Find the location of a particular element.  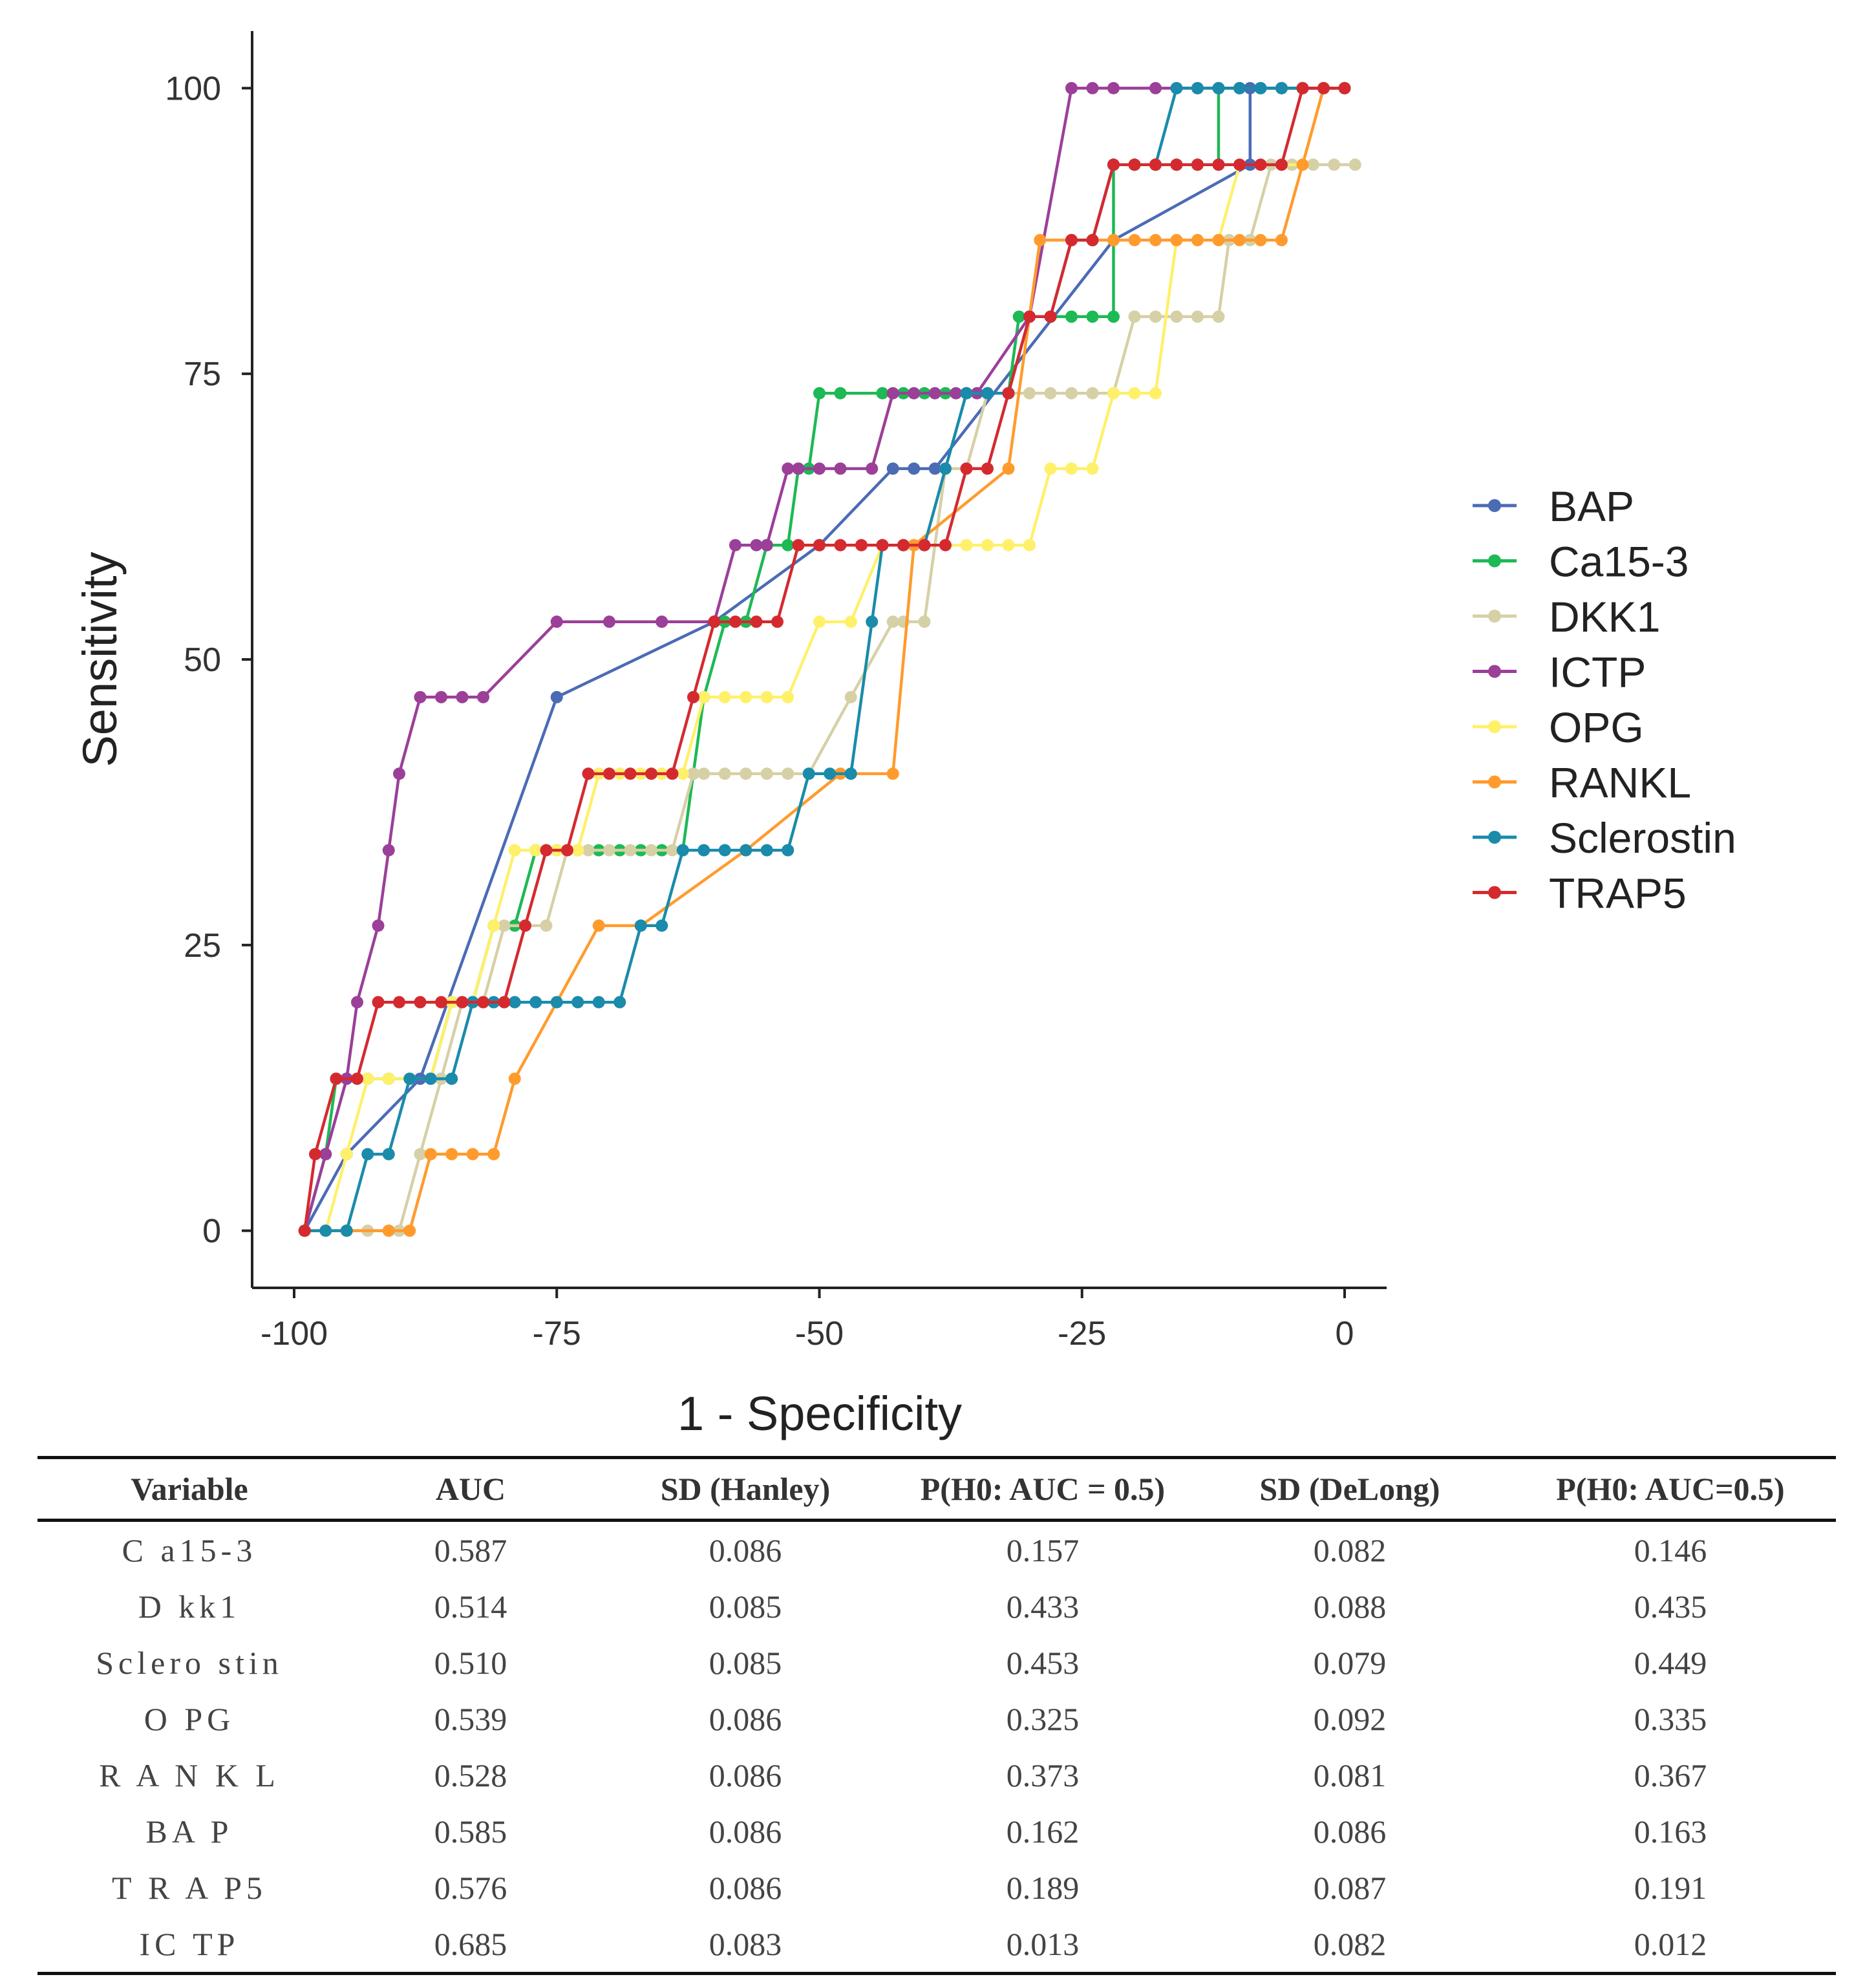

cell-p-hanley: 0.189 is located at coordinates (1043, 1887).